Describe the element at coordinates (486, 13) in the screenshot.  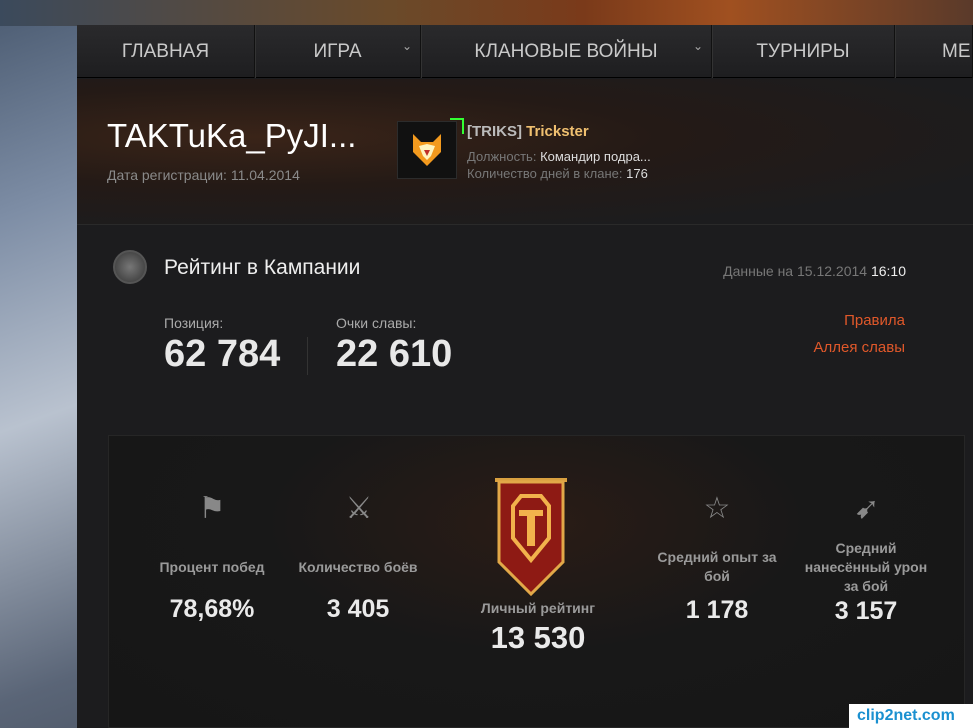
I see `background-top` at that location.